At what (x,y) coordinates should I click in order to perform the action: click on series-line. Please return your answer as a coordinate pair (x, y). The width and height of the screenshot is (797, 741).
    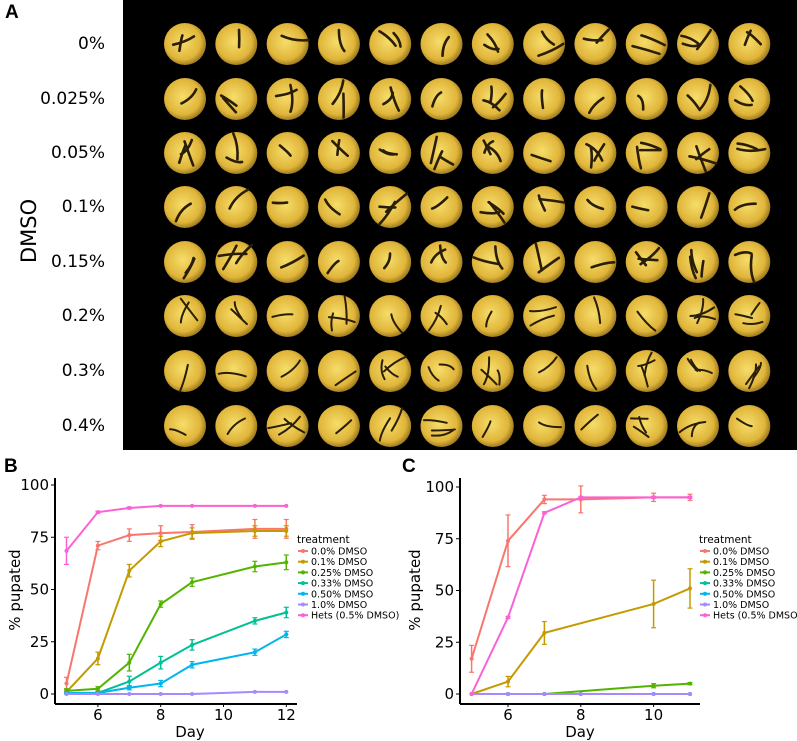
    Looking at the image, I should click on (176, 611).